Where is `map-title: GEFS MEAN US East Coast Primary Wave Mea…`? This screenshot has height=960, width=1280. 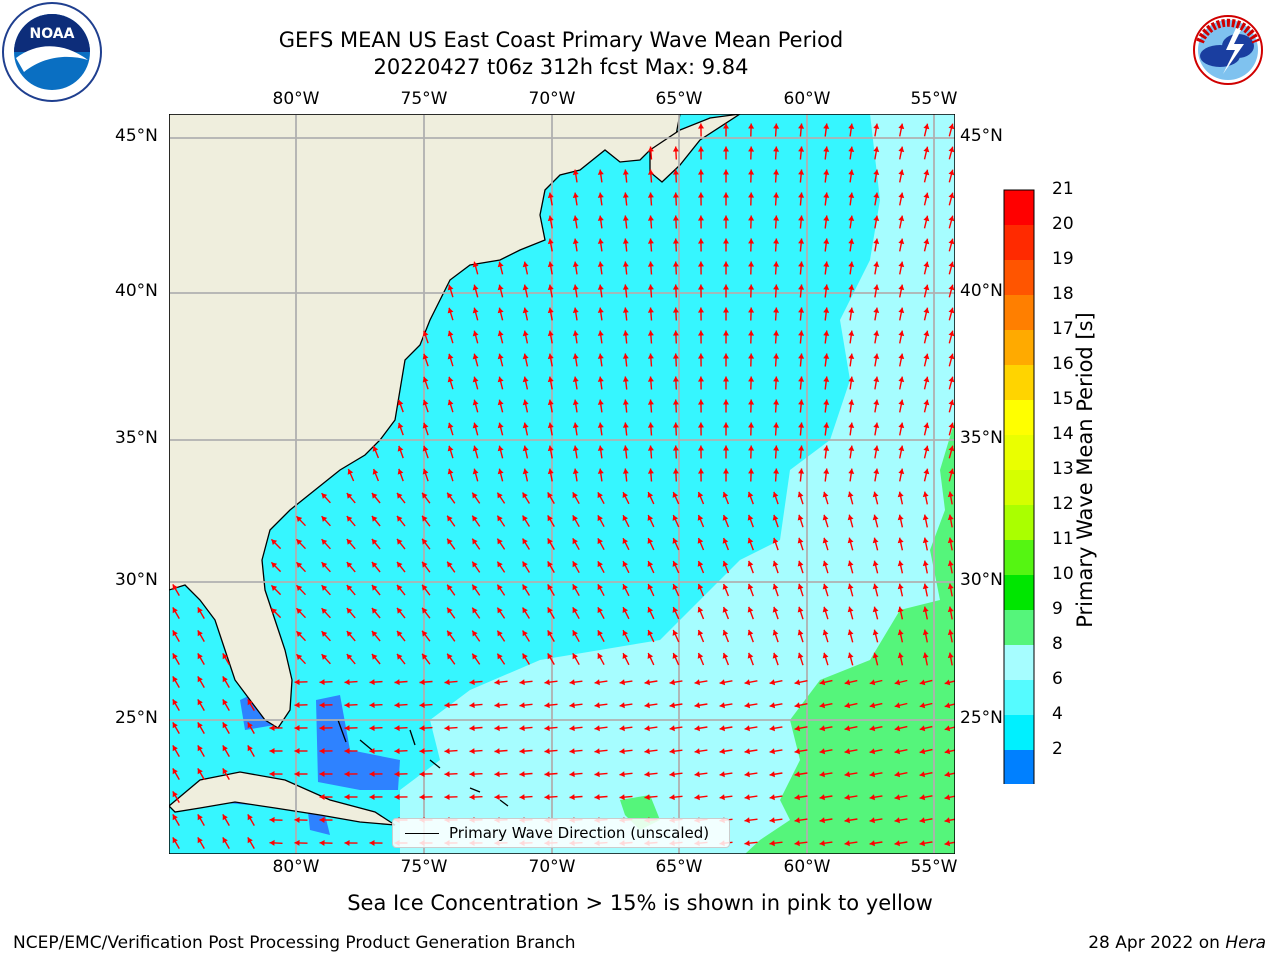
map-title: GEFS MEAN US East Coast Primary Wave Mea… is located at coordinates (561, 40).